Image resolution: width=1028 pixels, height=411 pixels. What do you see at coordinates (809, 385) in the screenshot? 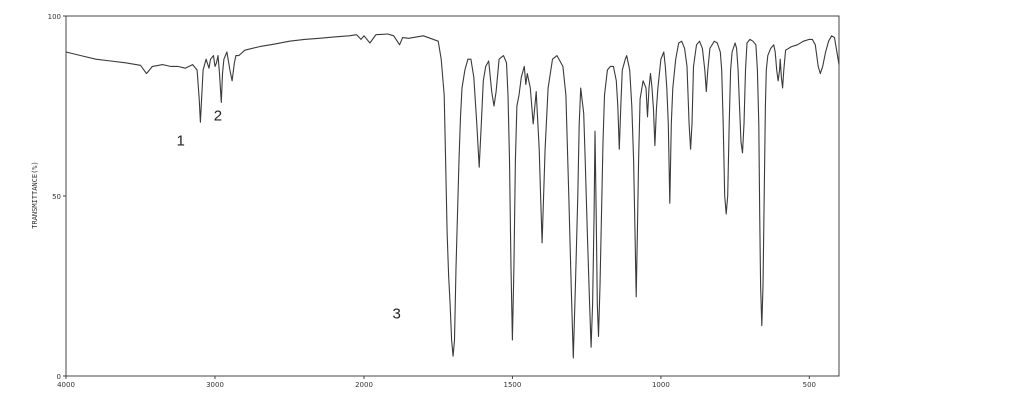
I see `x-tick-label: 500` at bounding box center [809, 385].